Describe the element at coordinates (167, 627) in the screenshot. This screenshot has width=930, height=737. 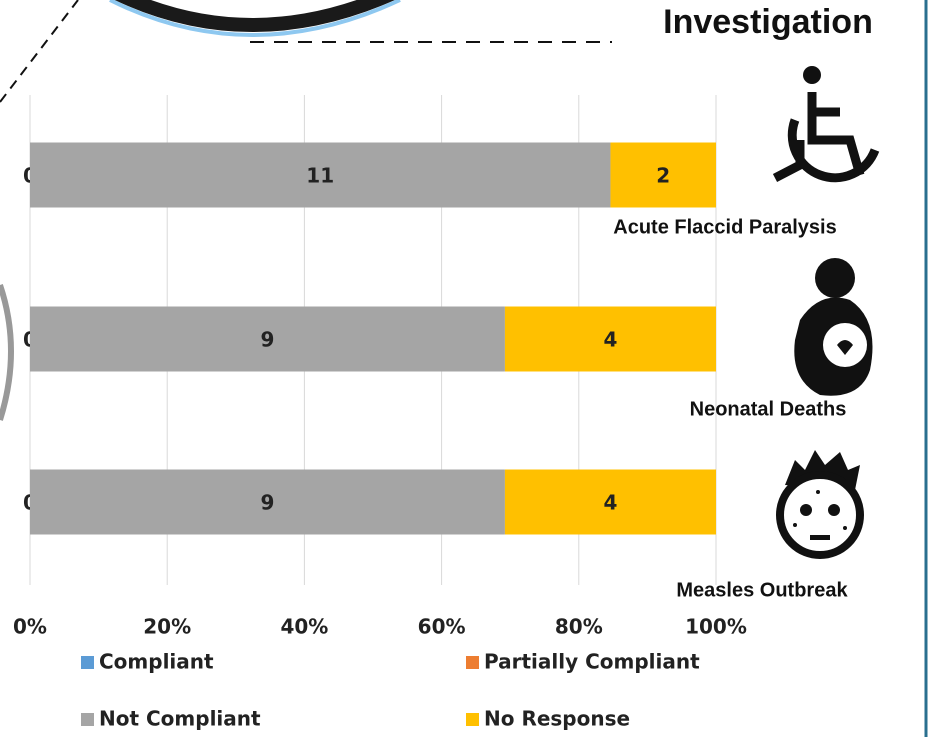
I see `x-tick-label: 20%` at that location.